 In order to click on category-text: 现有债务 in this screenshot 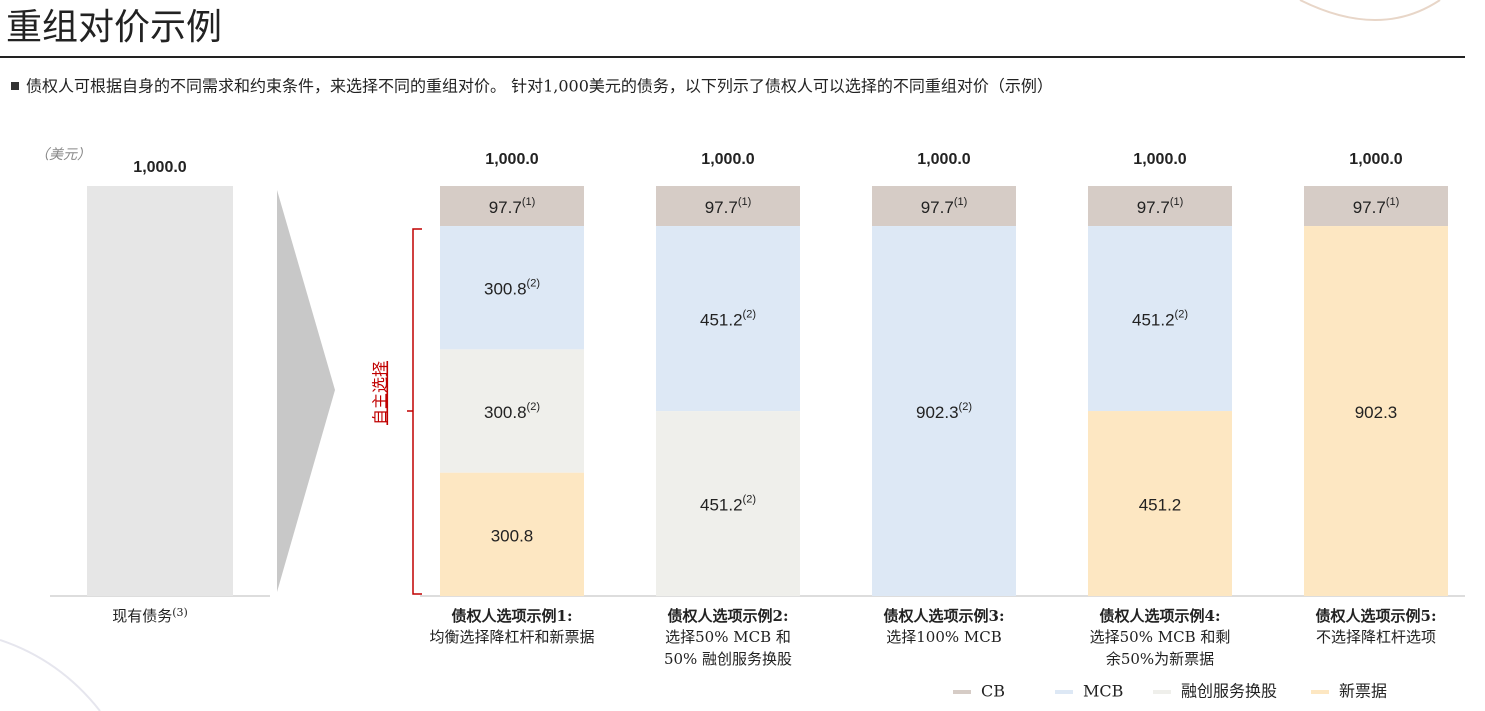, I will do `click(142, 616)`.